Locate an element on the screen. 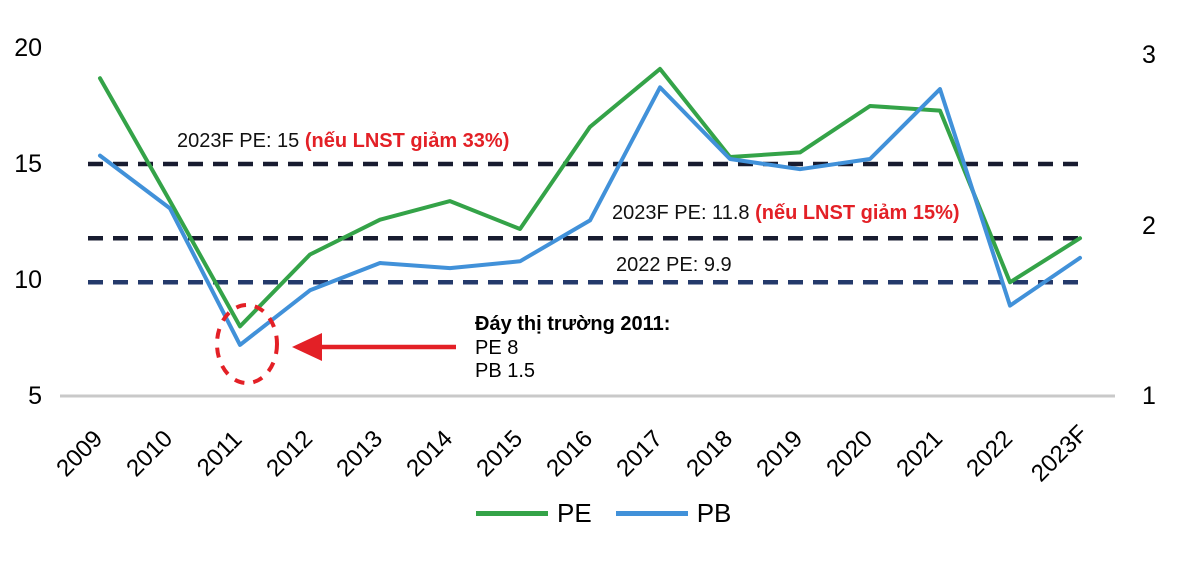 Image resolution: width=1200 pixels, height=574 pixels. legend-item-pe: PE is located at coordinates (534, 513).